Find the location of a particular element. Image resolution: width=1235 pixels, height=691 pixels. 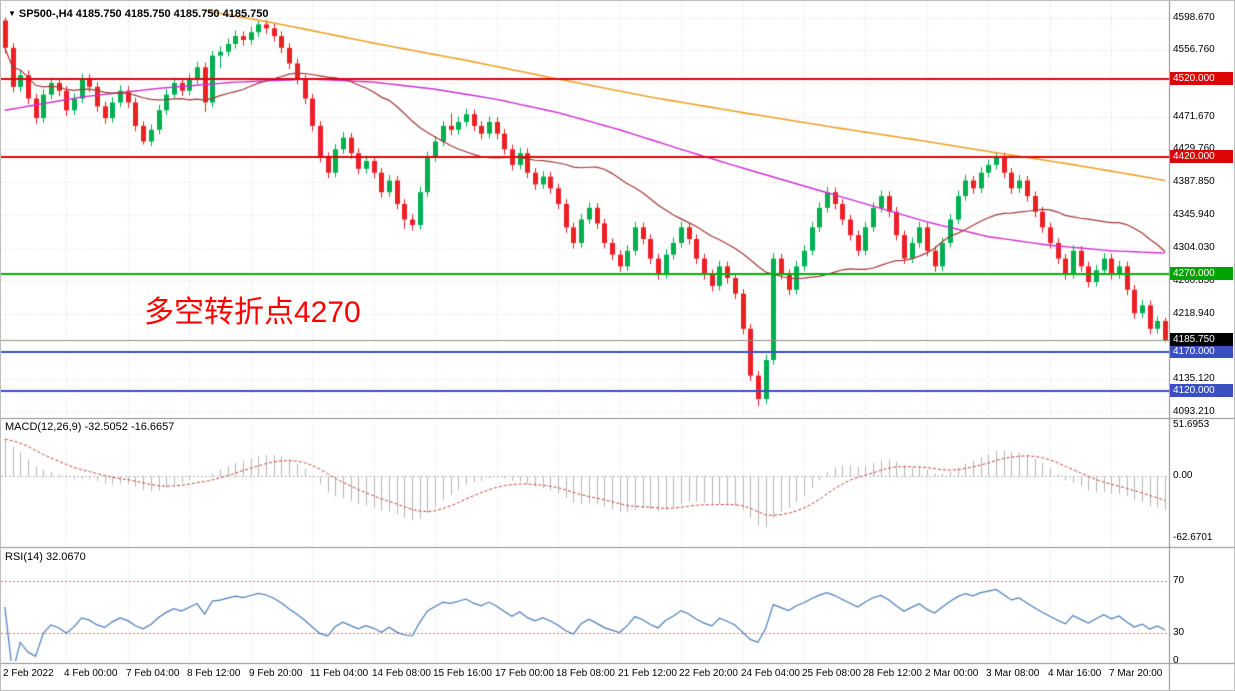

symbol-marker-icon: ▼ is located at coordinates (12, 13).